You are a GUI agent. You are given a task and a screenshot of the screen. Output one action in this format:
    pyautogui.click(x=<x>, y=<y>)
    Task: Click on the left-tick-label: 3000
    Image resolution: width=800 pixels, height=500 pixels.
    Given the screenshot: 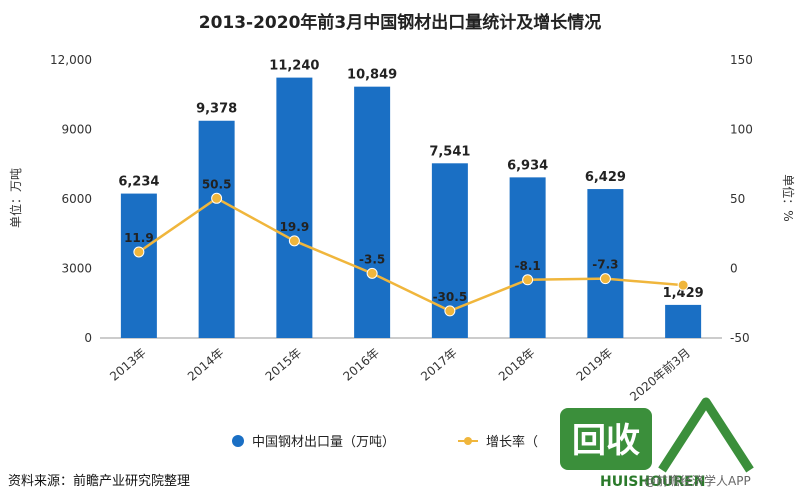 What is the action you would take?
    pyautogui.click(x=76, y=269)
    